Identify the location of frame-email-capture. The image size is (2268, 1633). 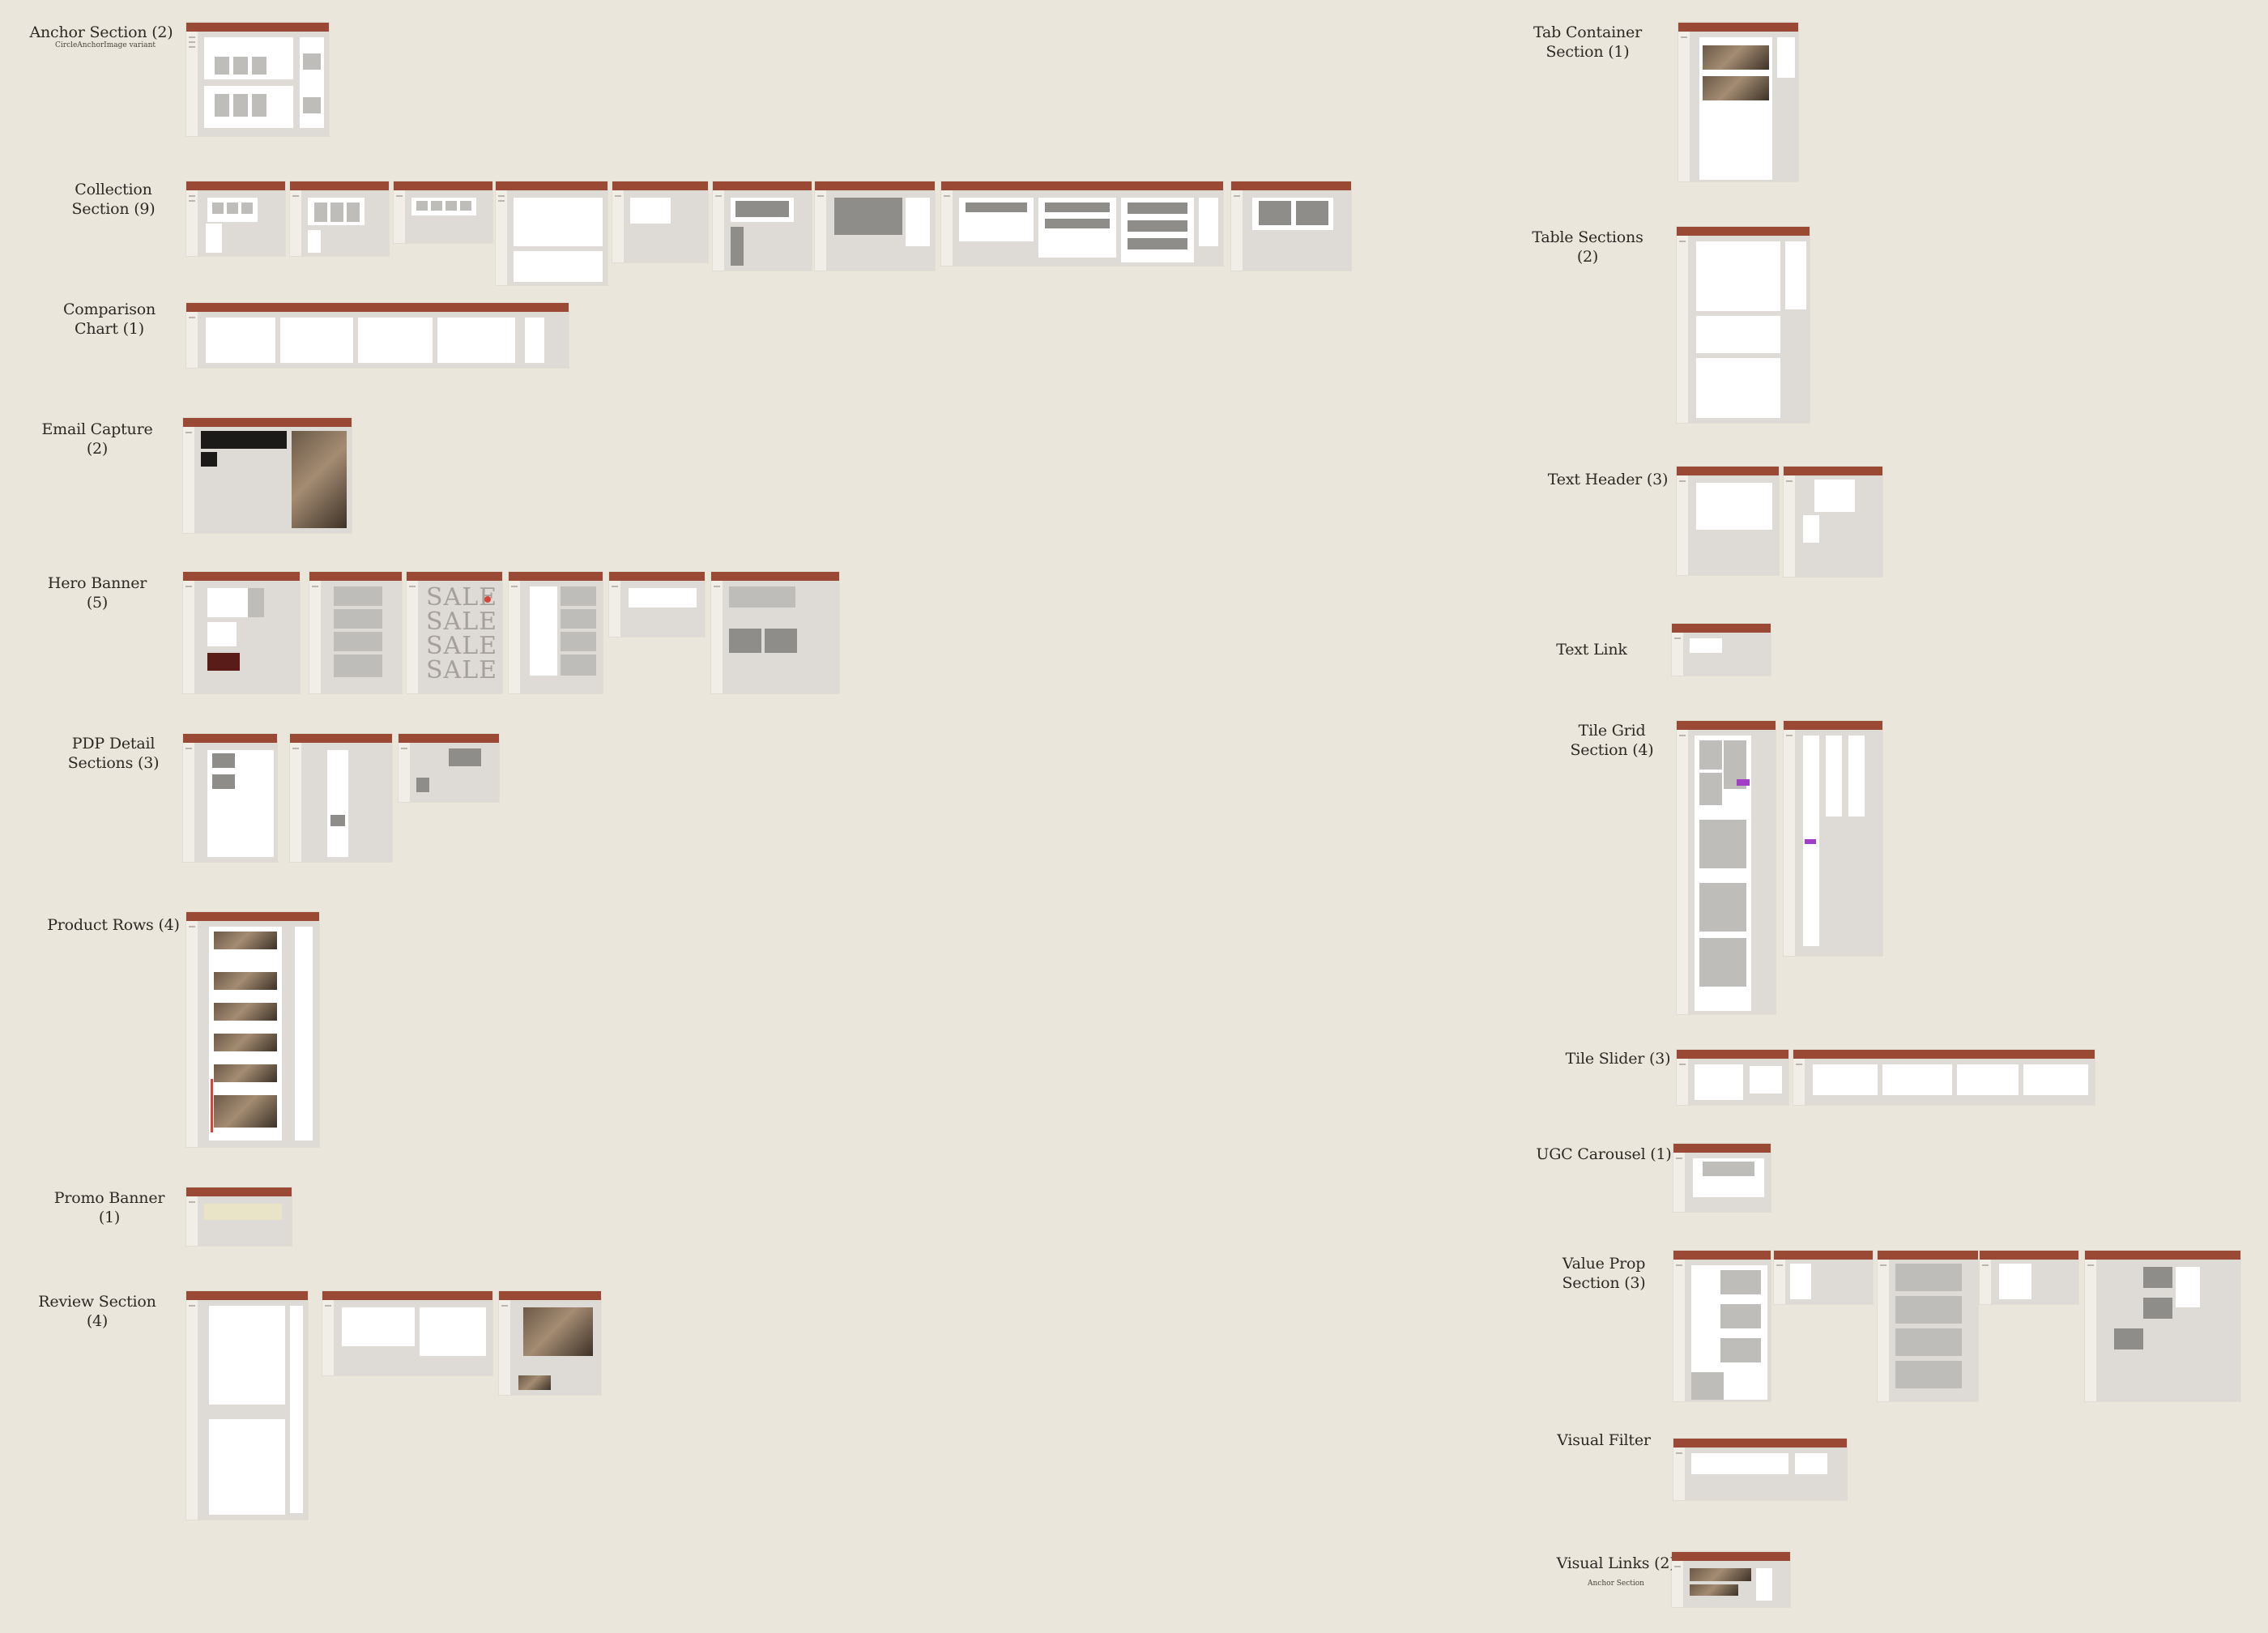
(267, 476).